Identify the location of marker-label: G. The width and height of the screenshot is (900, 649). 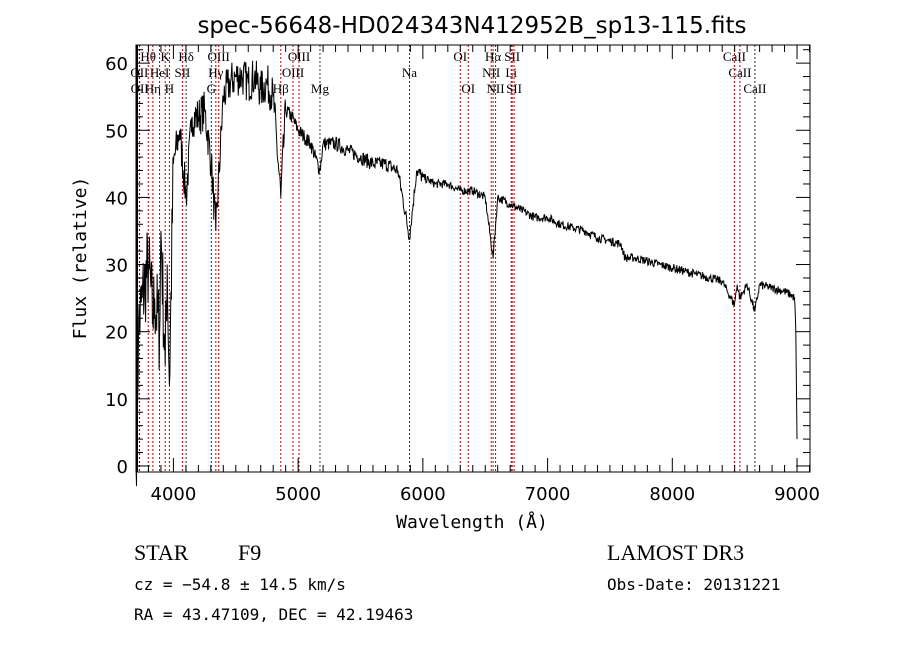
(211, 88).